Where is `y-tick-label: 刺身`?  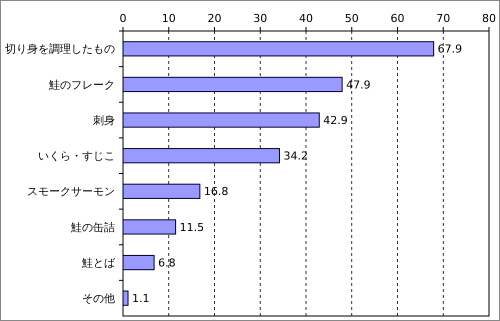 y-tick-label: 刺身 is located at coordinates (104, 120).